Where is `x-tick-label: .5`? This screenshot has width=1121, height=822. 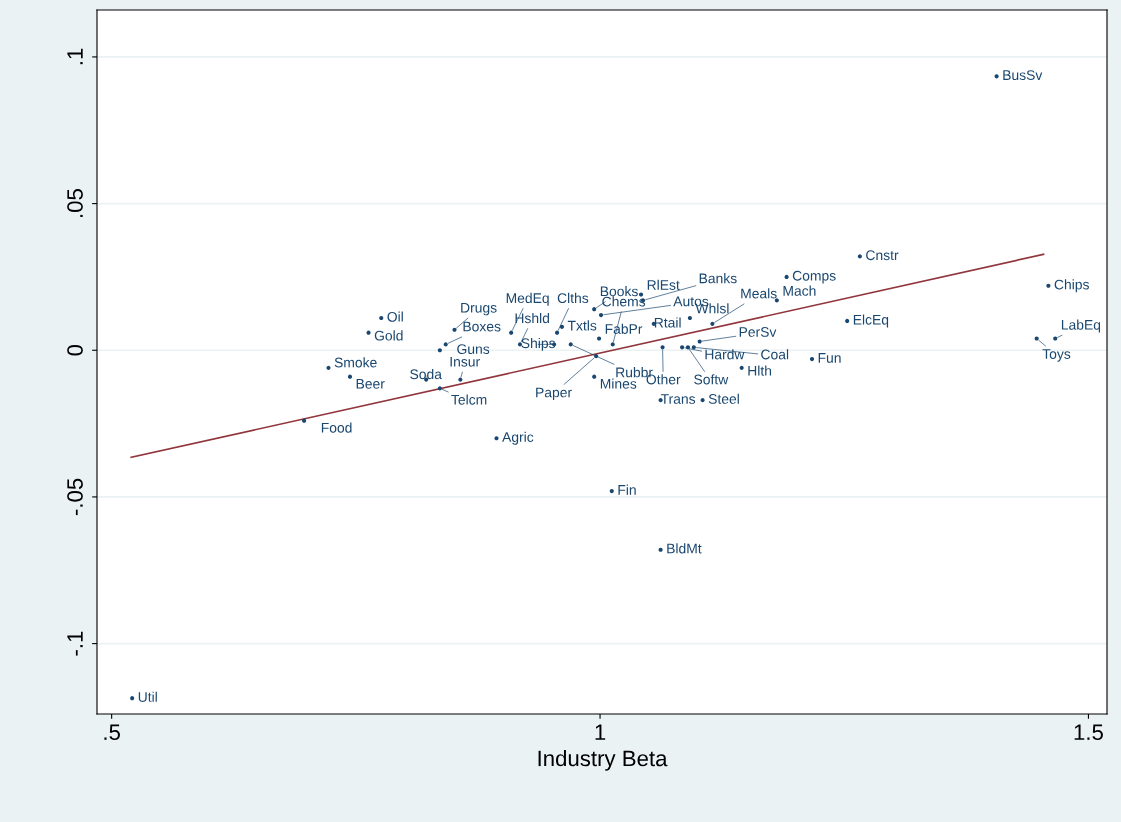
x-tick-label: .5 is located at coordinates (112, 732).